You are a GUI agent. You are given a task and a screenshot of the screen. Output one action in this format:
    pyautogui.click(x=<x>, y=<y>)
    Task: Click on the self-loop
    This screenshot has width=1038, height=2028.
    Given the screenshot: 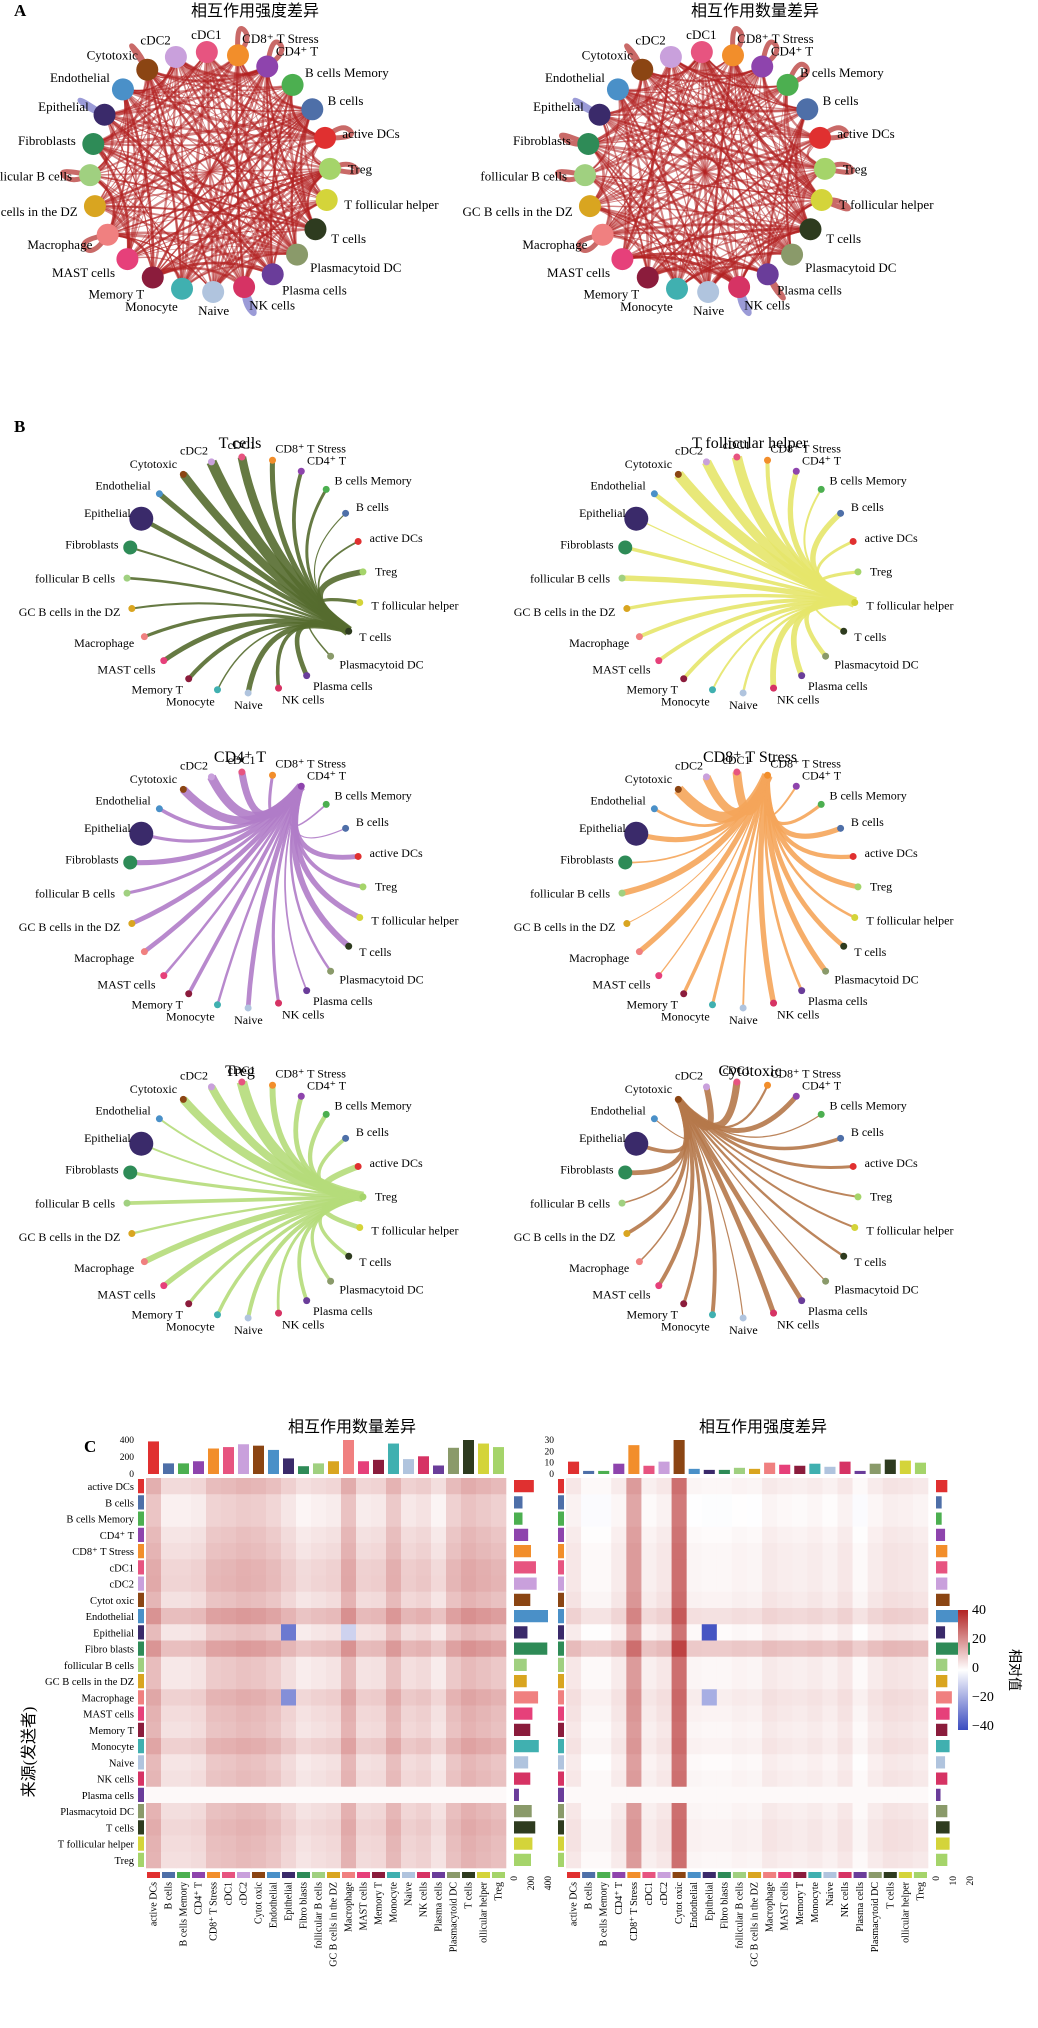 What is the action you would take?
    pyautogui.click(x=242, y=41)
    